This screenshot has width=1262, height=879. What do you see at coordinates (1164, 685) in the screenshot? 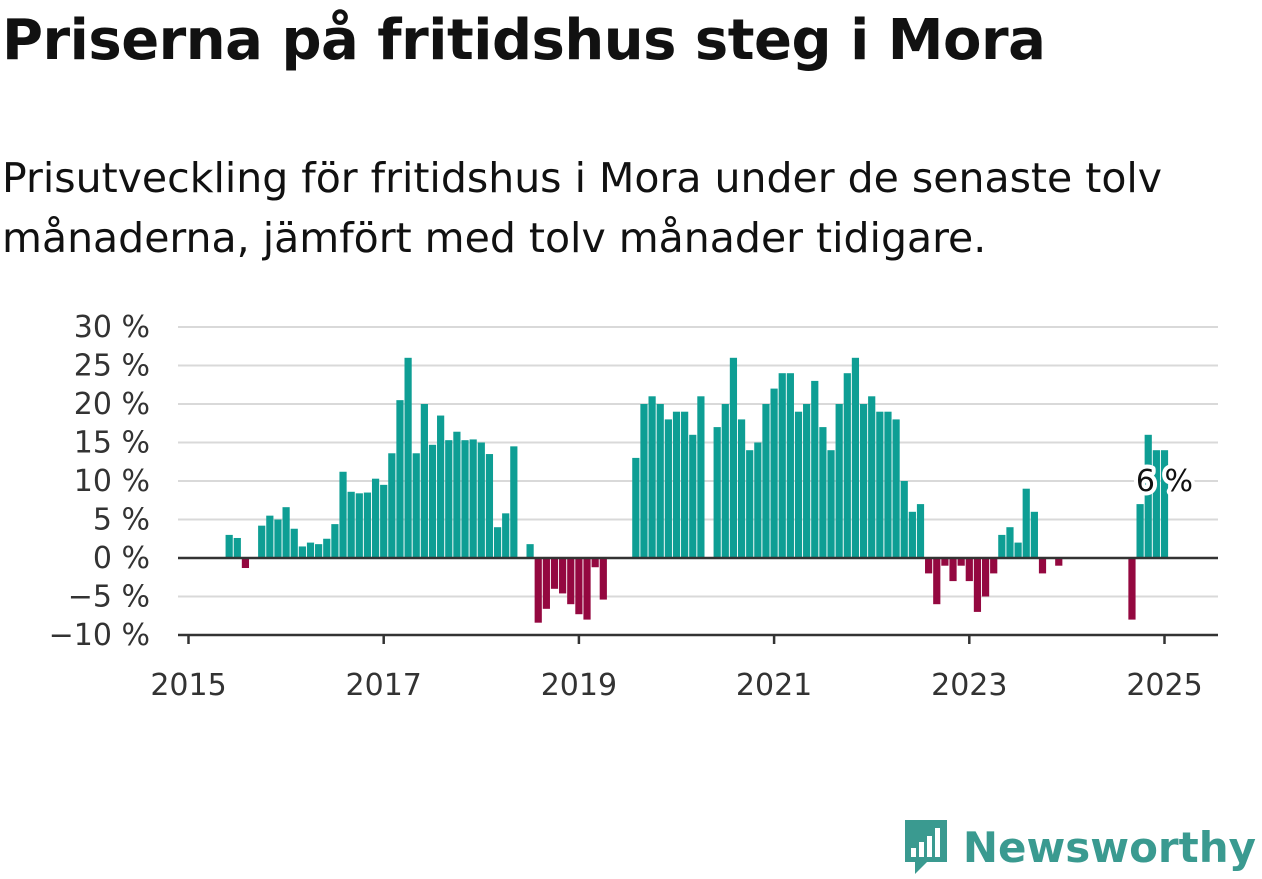
I see `x-tick-label: 2025` at bounding box center [1164, 685].